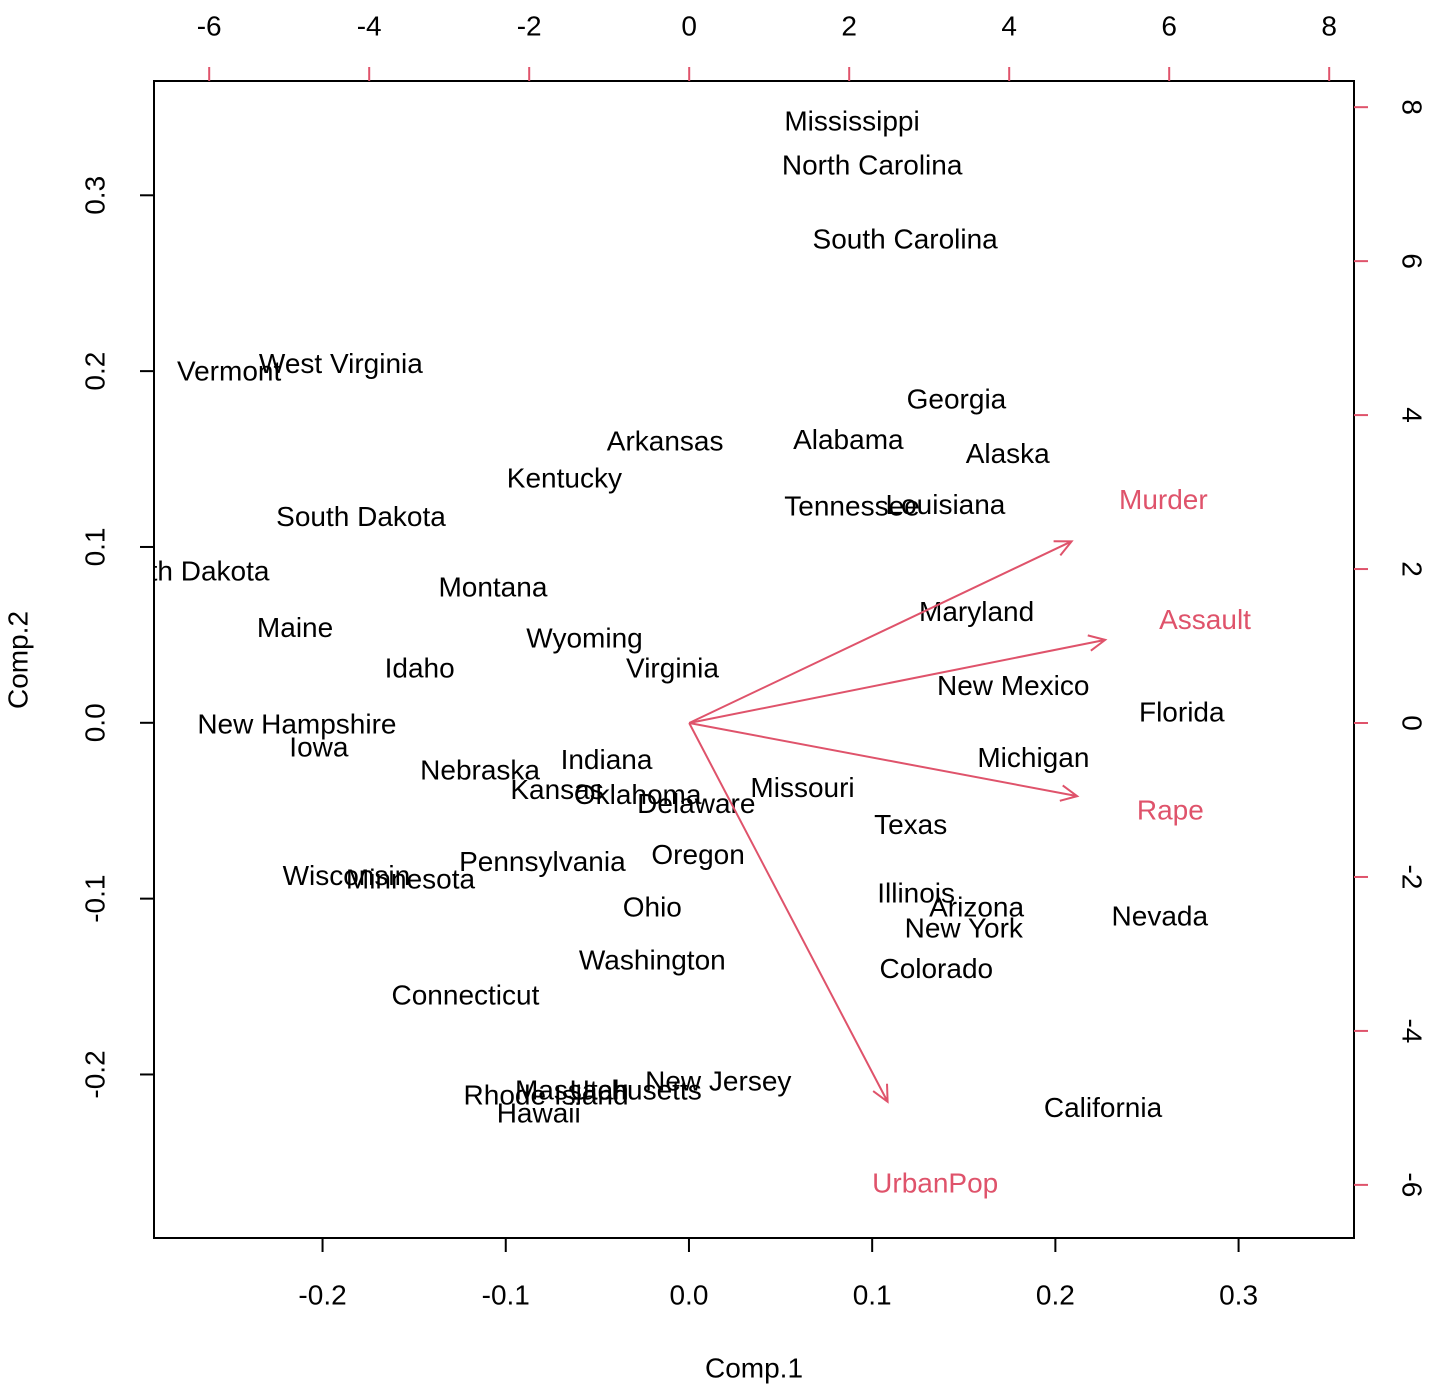 The height and width of the screenshot is (1393, 1444). I want to click on state-label: Indiana, so click(607, 759).